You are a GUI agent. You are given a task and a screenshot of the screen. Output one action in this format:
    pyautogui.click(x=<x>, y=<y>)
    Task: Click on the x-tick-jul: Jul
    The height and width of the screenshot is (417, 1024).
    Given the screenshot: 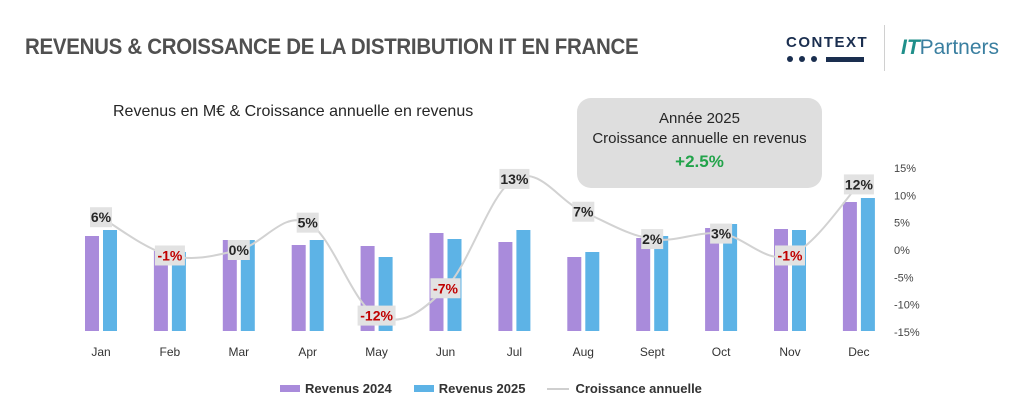 What is the action you would take?
    pyautogui.click(x=514, y=352)
    